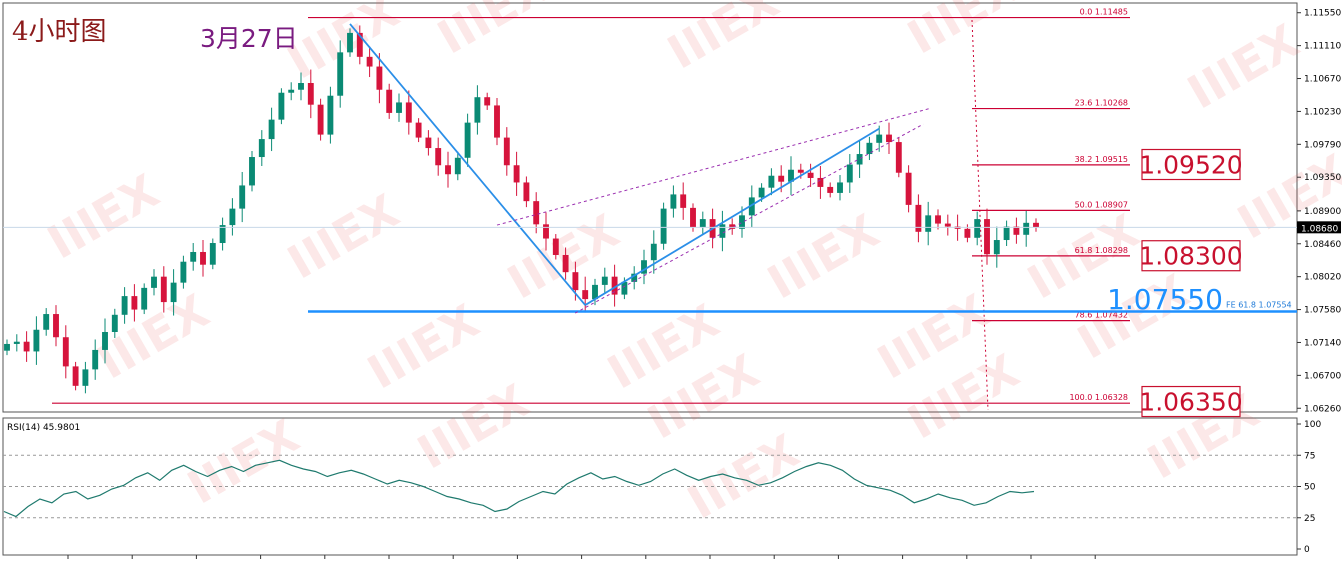 This screenshot has width=1342, height=565. I want to click on price-tick-label: 1.09790, so click(1322, 145).